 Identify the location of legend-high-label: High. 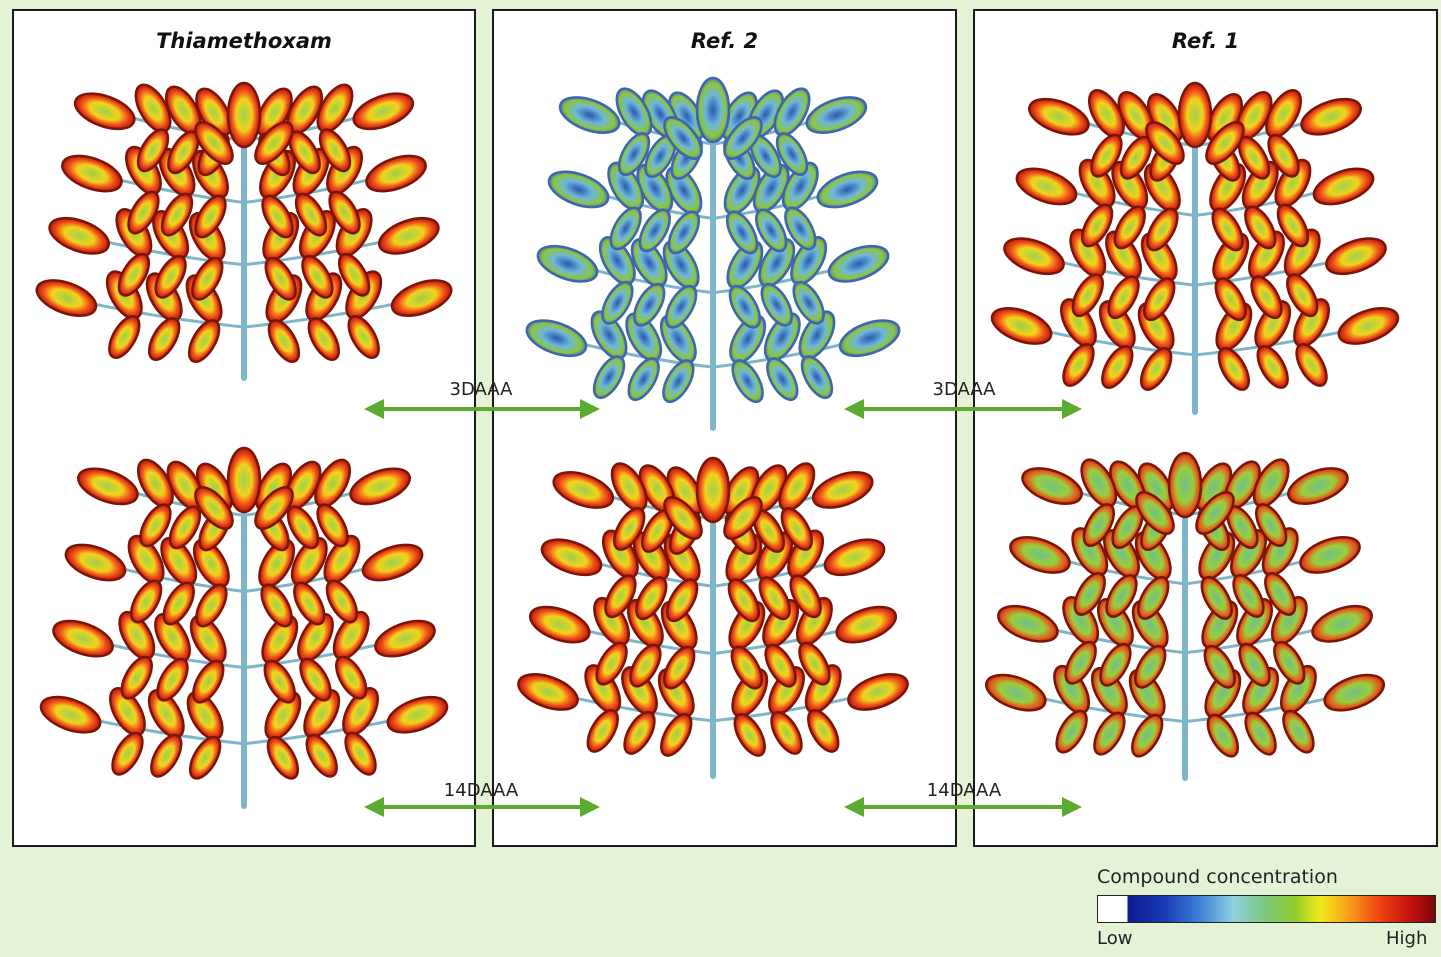
(1406, 938).